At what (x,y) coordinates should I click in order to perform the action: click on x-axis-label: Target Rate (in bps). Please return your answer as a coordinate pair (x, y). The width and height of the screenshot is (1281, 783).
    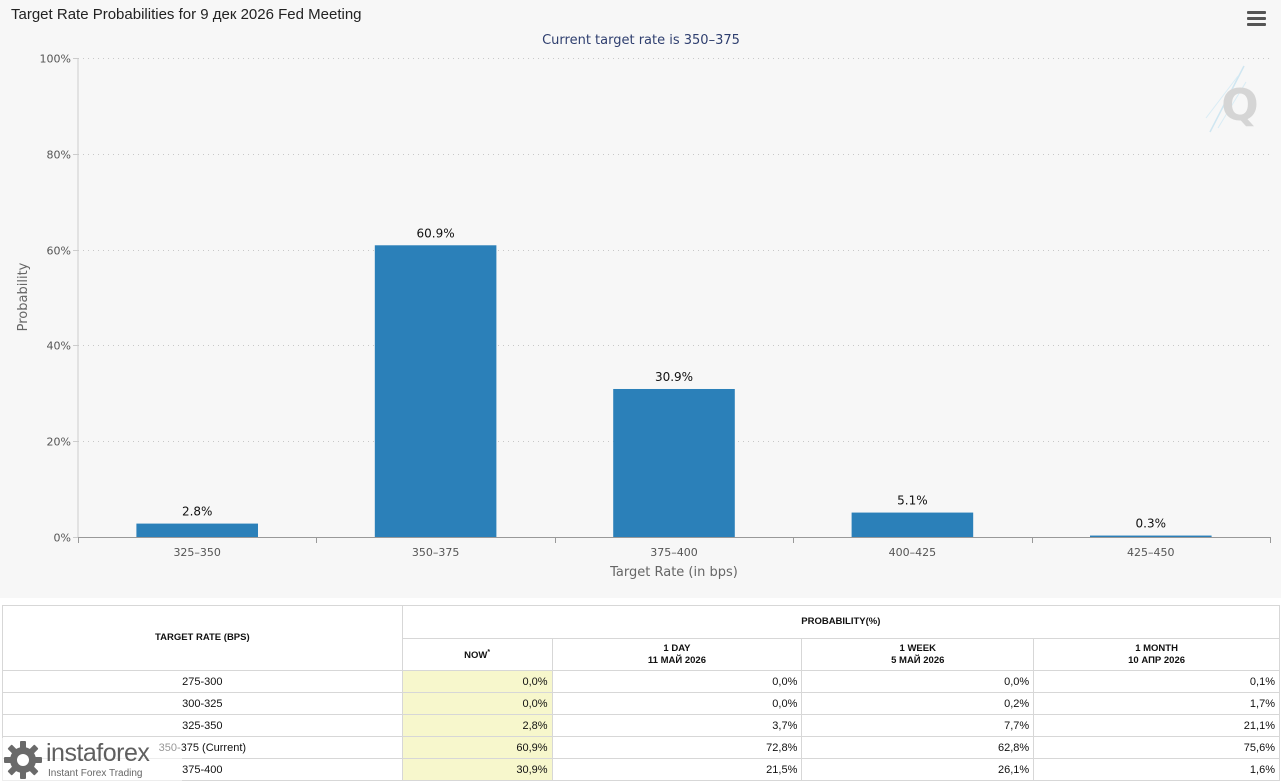
    Looking at the image, I should click on (673, 572).